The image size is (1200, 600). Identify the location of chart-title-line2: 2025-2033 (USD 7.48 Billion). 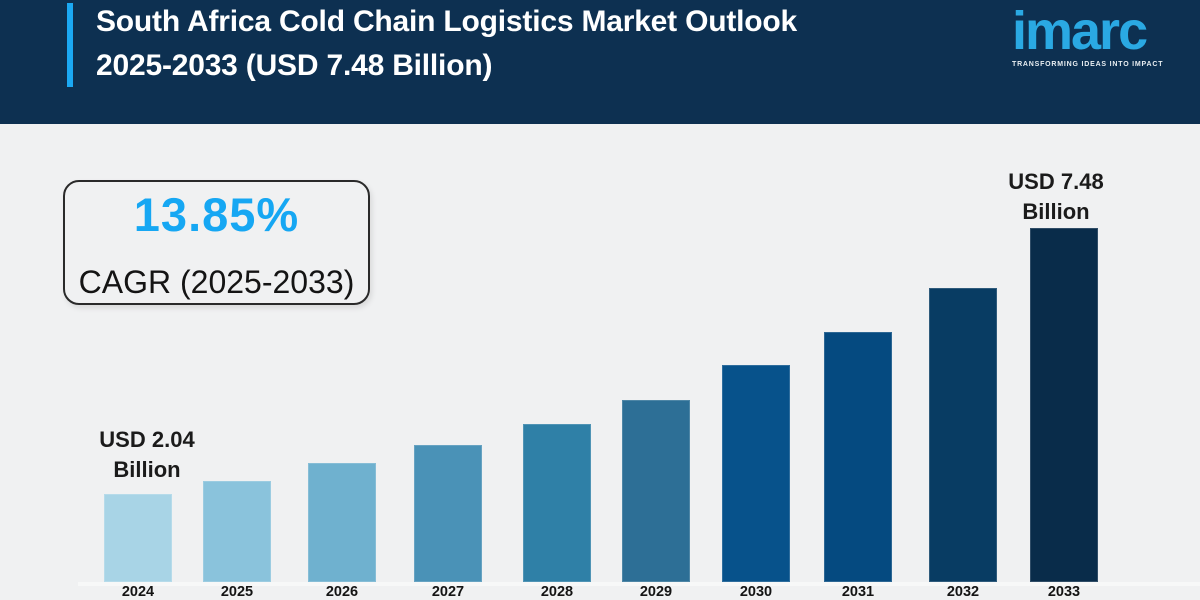
(294, 65).